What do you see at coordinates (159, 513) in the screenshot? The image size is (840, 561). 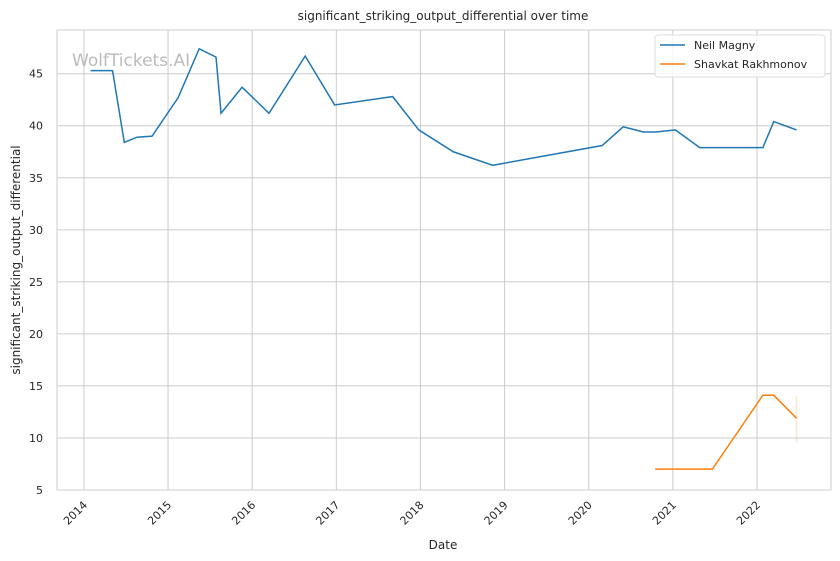 I see `x-tick-label: 2015` at bounding box center [159, 513].